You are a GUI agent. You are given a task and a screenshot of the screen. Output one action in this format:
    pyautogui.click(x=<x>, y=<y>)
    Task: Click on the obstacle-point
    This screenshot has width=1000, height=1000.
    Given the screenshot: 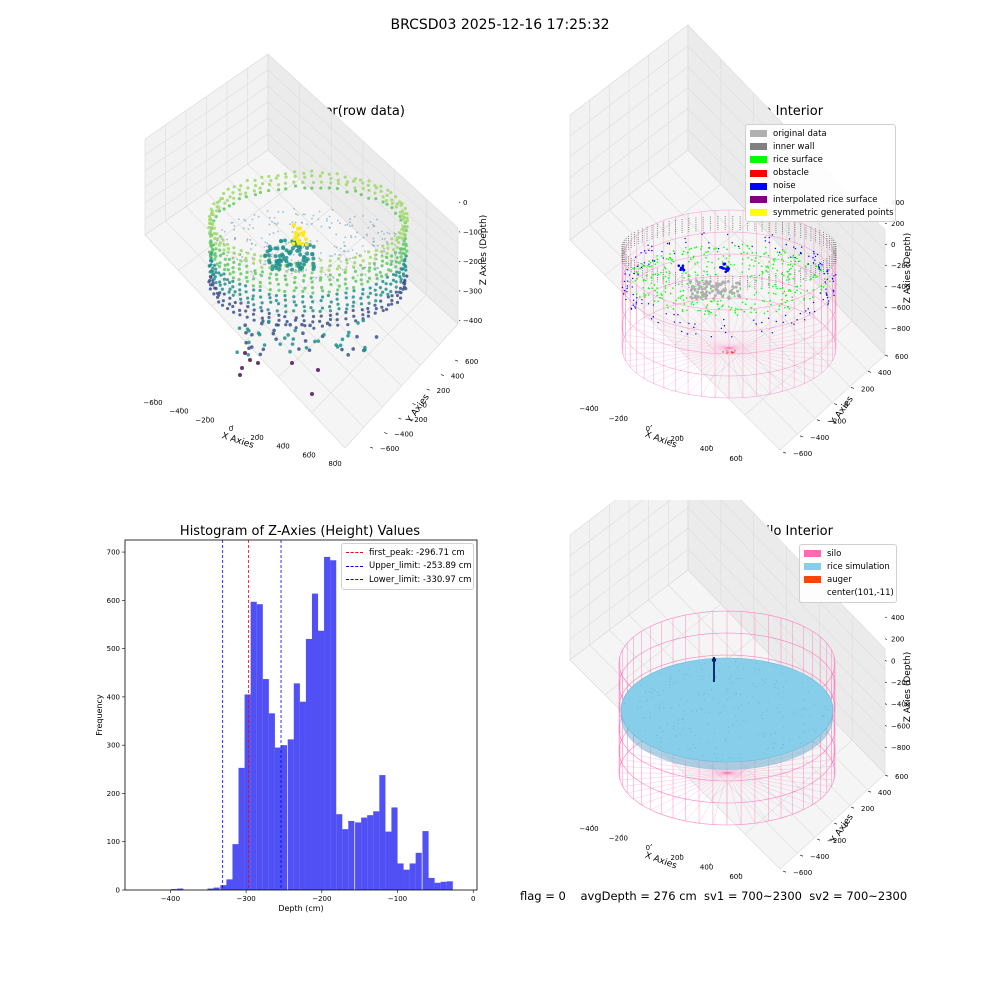 What is the action you would take?
    pyautogui.click(x=726, y=350)
    